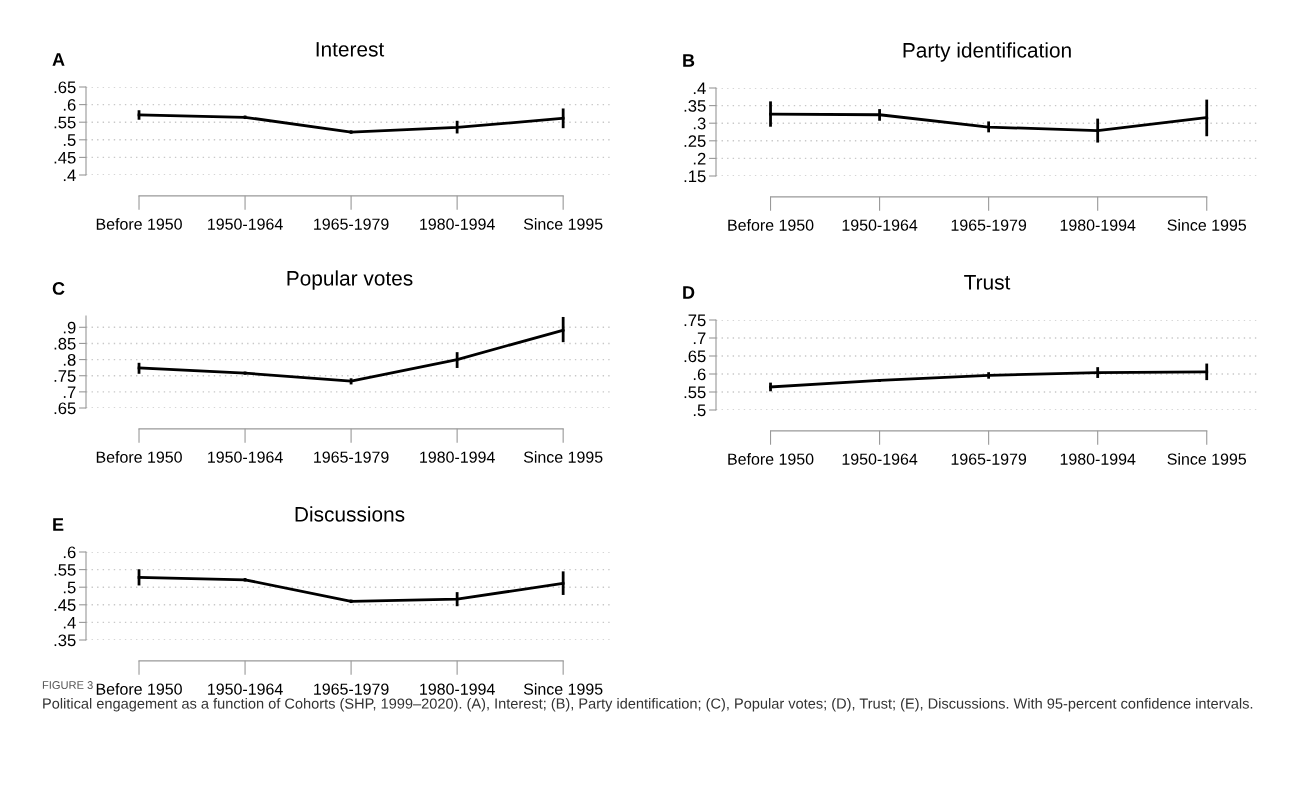  Describe the element at coordinates (695, 176) in the screenshot. I see `y-tick-label: .15` at that location.